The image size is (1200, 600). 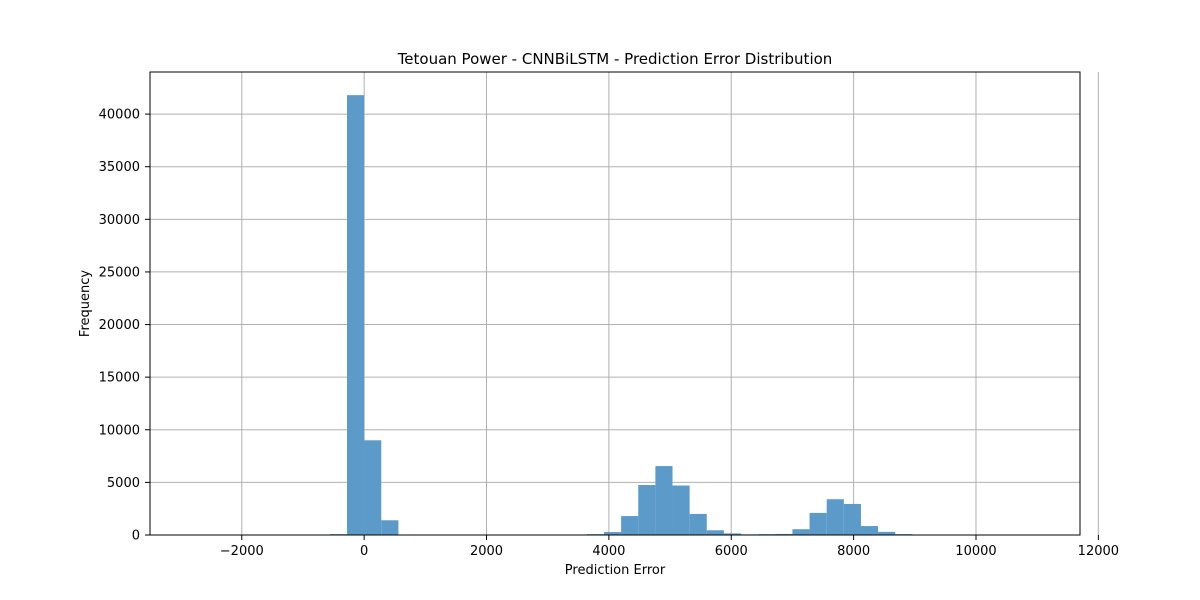 I want to click on y-tick-label: 25000, so click(x=119, y=272).